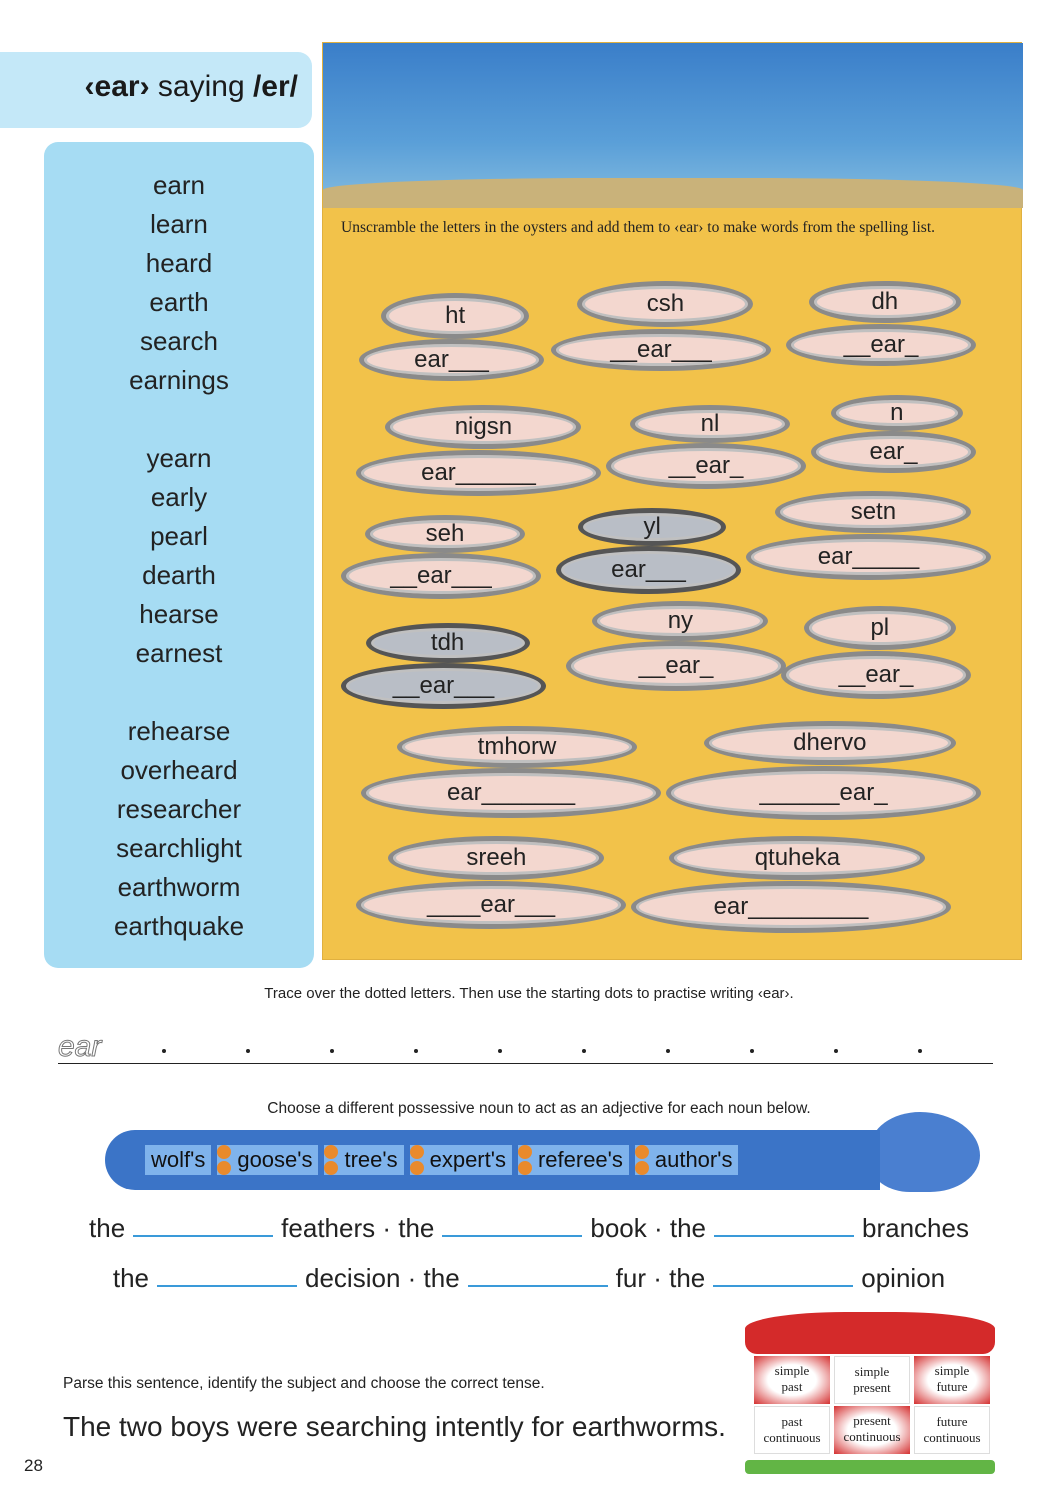  Describe the element at coordinates (791, 907) in the screenshot. I see `word-pattern: ear_________` at that location.